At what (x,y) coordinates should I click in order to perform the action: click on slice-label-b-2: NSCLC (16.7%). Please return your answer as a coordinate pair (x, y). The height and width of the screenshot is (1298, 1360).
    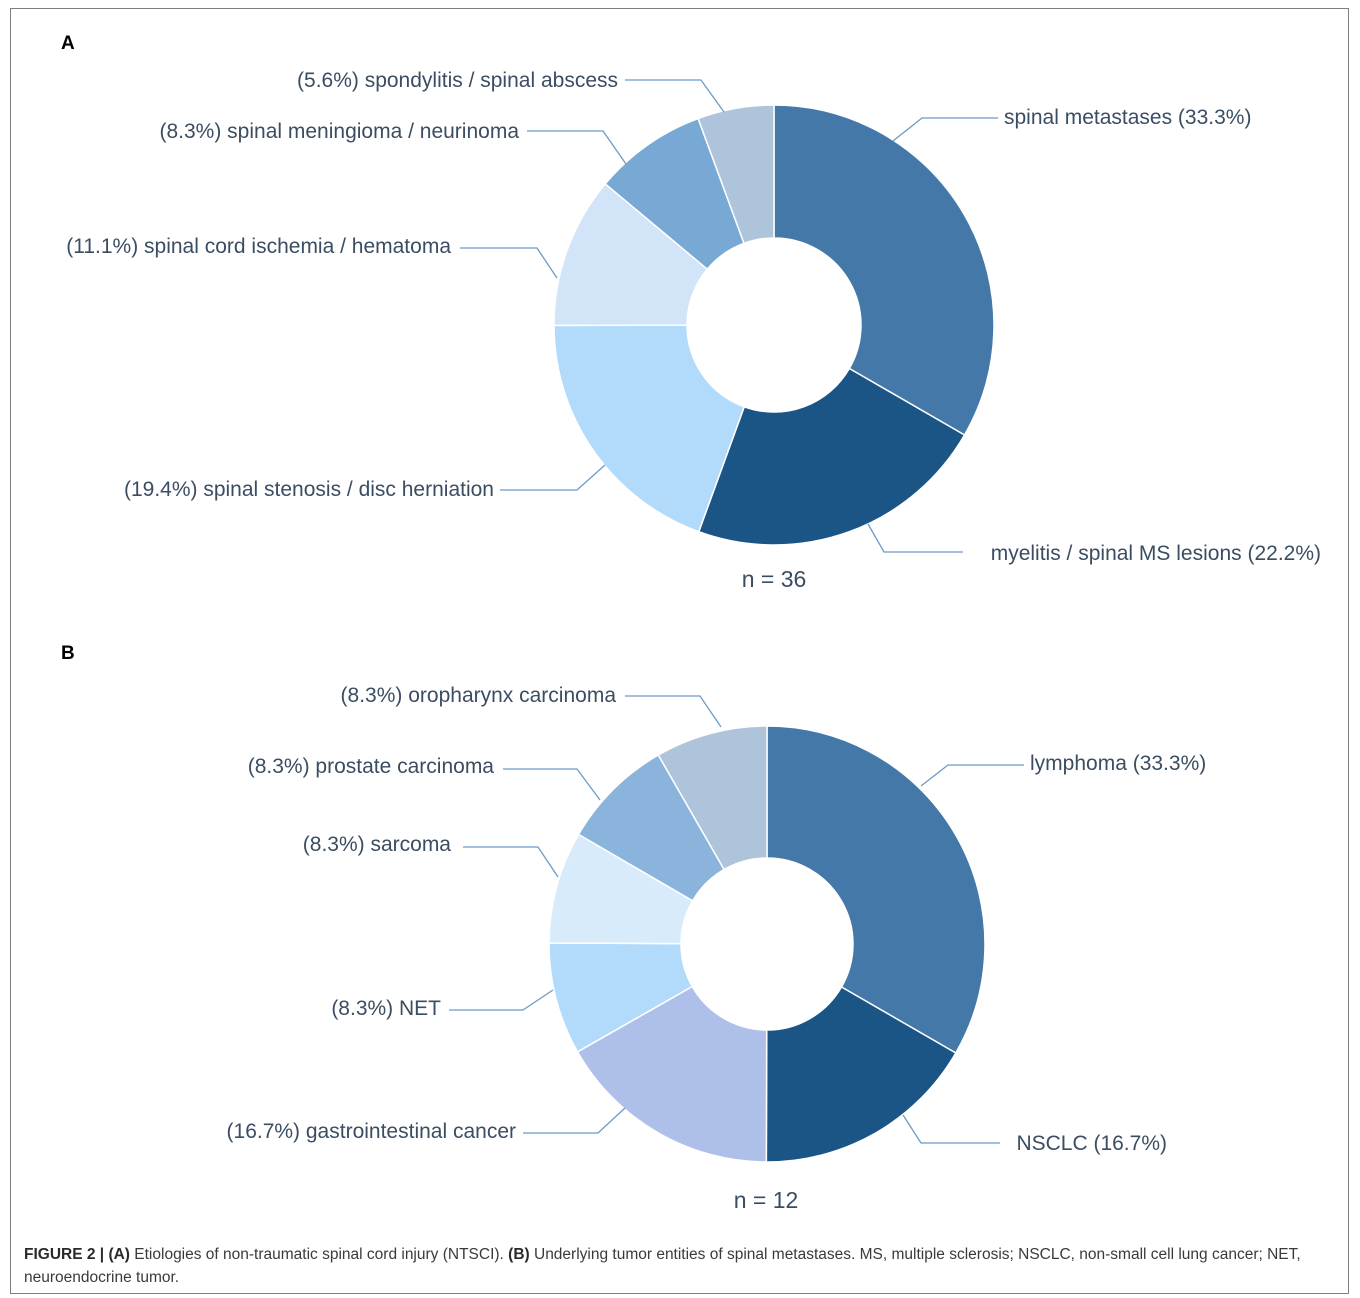
    Looking at the image, I should click on (1091, 1143).